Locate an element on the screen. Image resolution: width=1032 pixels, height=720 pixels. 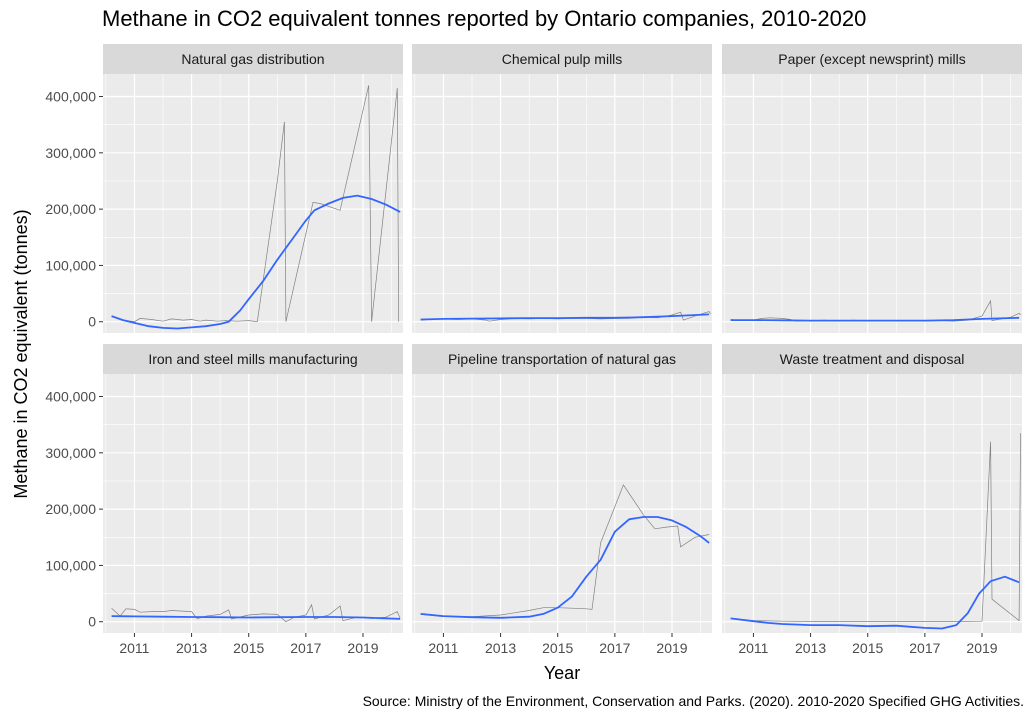
facet-strip-label: Pipeline transportation of natural gas is located at coordinates (562, 359).